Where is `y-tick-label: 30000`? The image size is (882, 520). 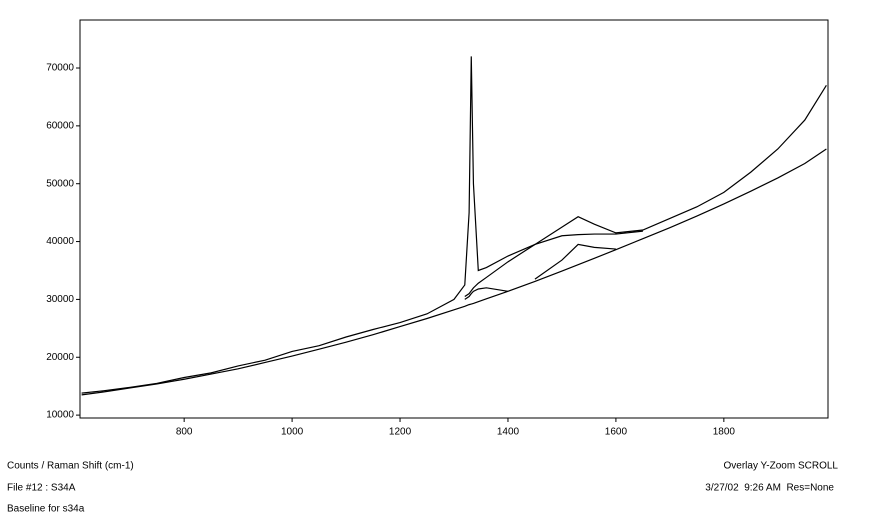 y-tick-label: 30000 is located at coordinates (60, 299).